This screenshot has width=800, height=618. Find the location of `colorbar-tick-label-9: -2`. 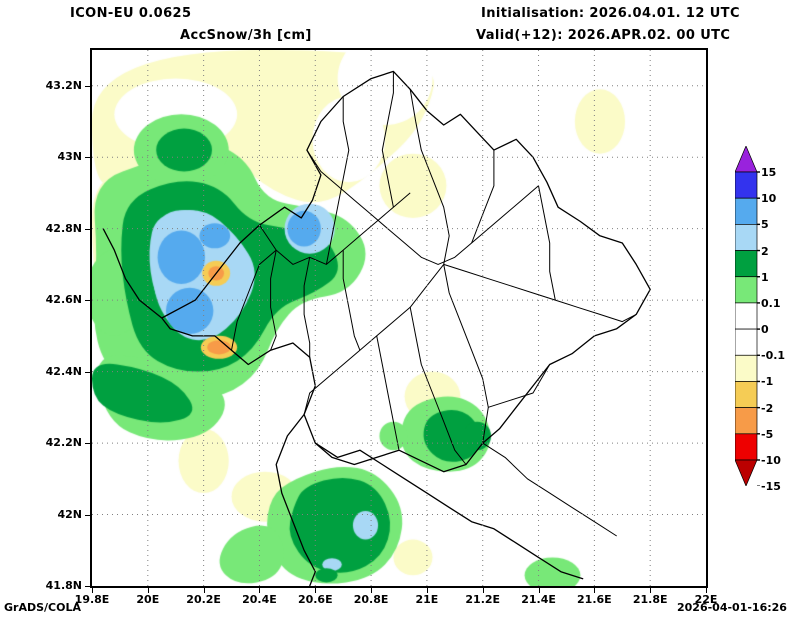

colorbar-tick-label-9: -2 is located at coordinates (767, 408).